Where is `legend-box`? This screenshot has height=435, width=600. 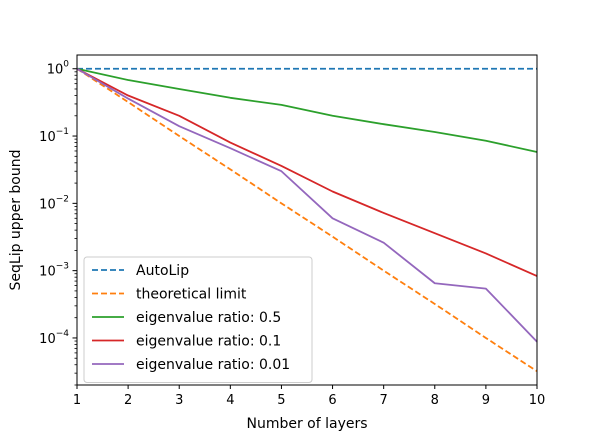 legend-box is located at coordinates (198, 319).